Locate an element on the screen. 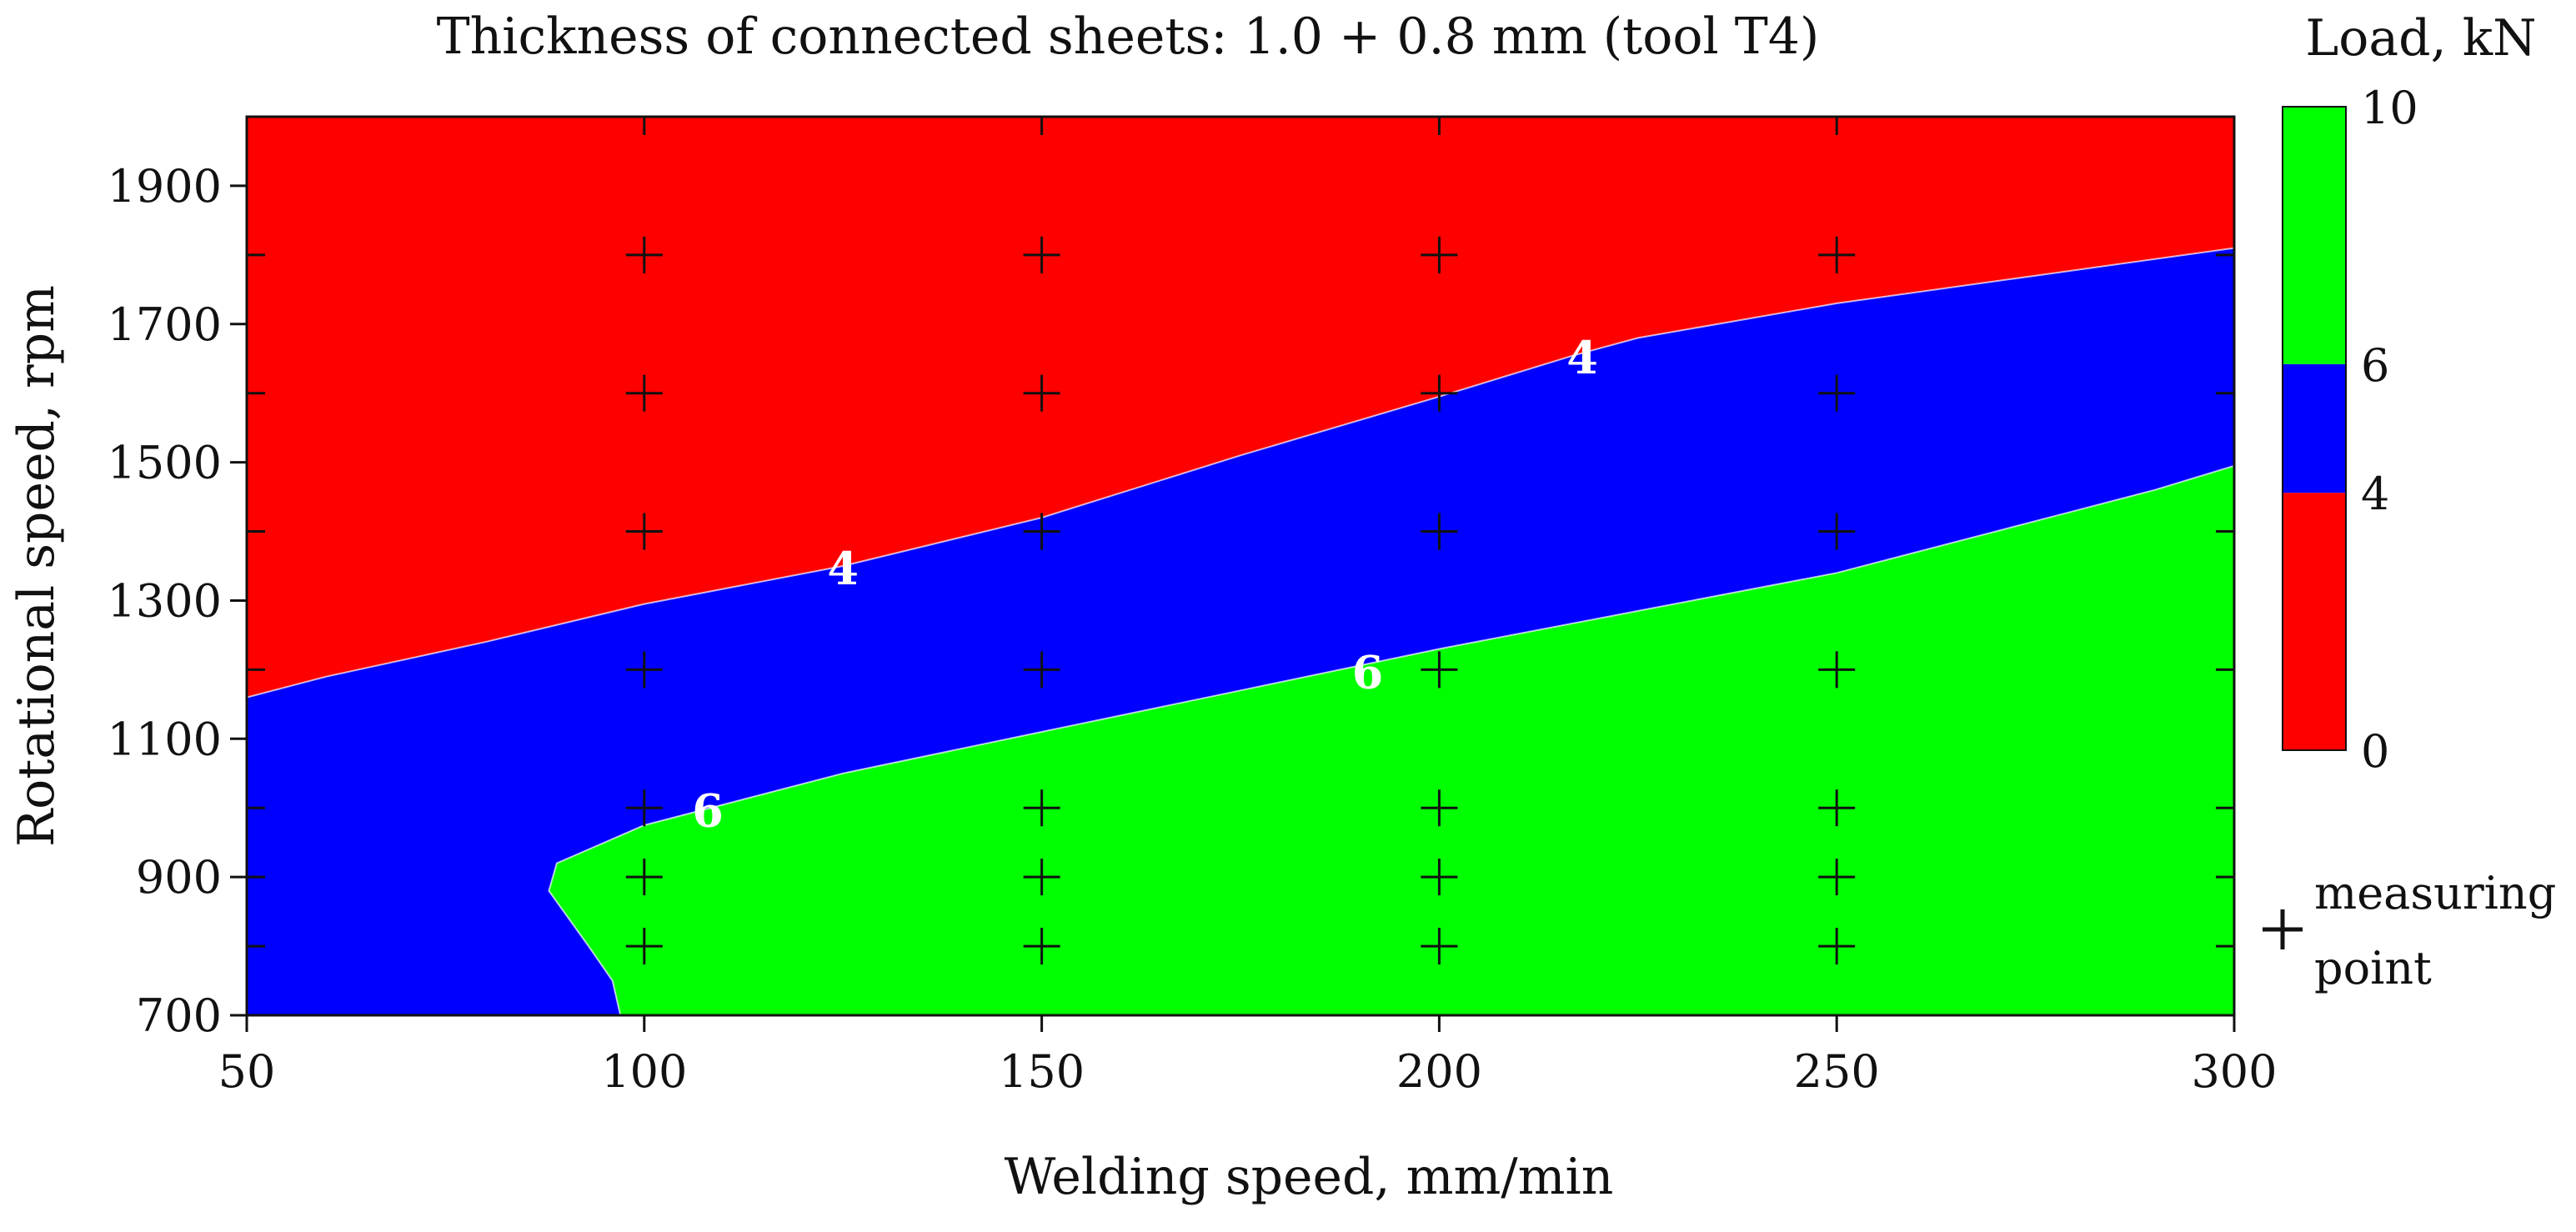 The image size is (2576, 1232). x-tick-label: 150 is located at coordinates (1042, 1071).